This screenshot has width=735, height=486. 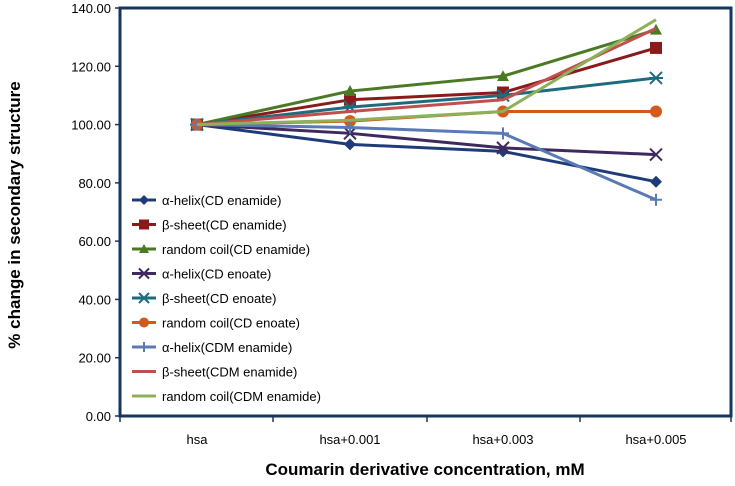 I want to click on x-tick-label: hsa+0.001, so click(x=349, y=439).